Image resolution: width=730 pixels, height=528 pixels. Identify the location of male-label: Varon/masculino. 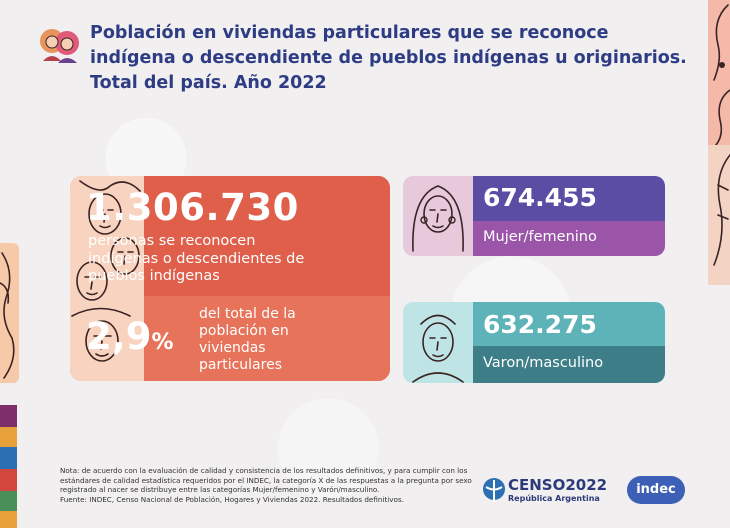
(543, 363).